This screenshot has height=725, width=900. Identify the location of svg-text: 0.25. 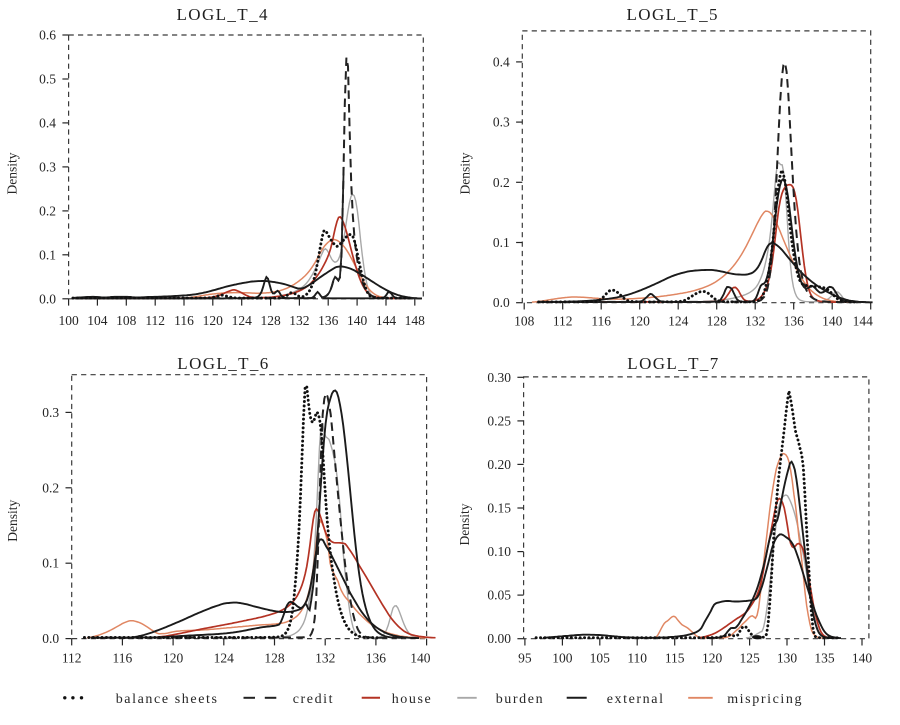
(499, 420).